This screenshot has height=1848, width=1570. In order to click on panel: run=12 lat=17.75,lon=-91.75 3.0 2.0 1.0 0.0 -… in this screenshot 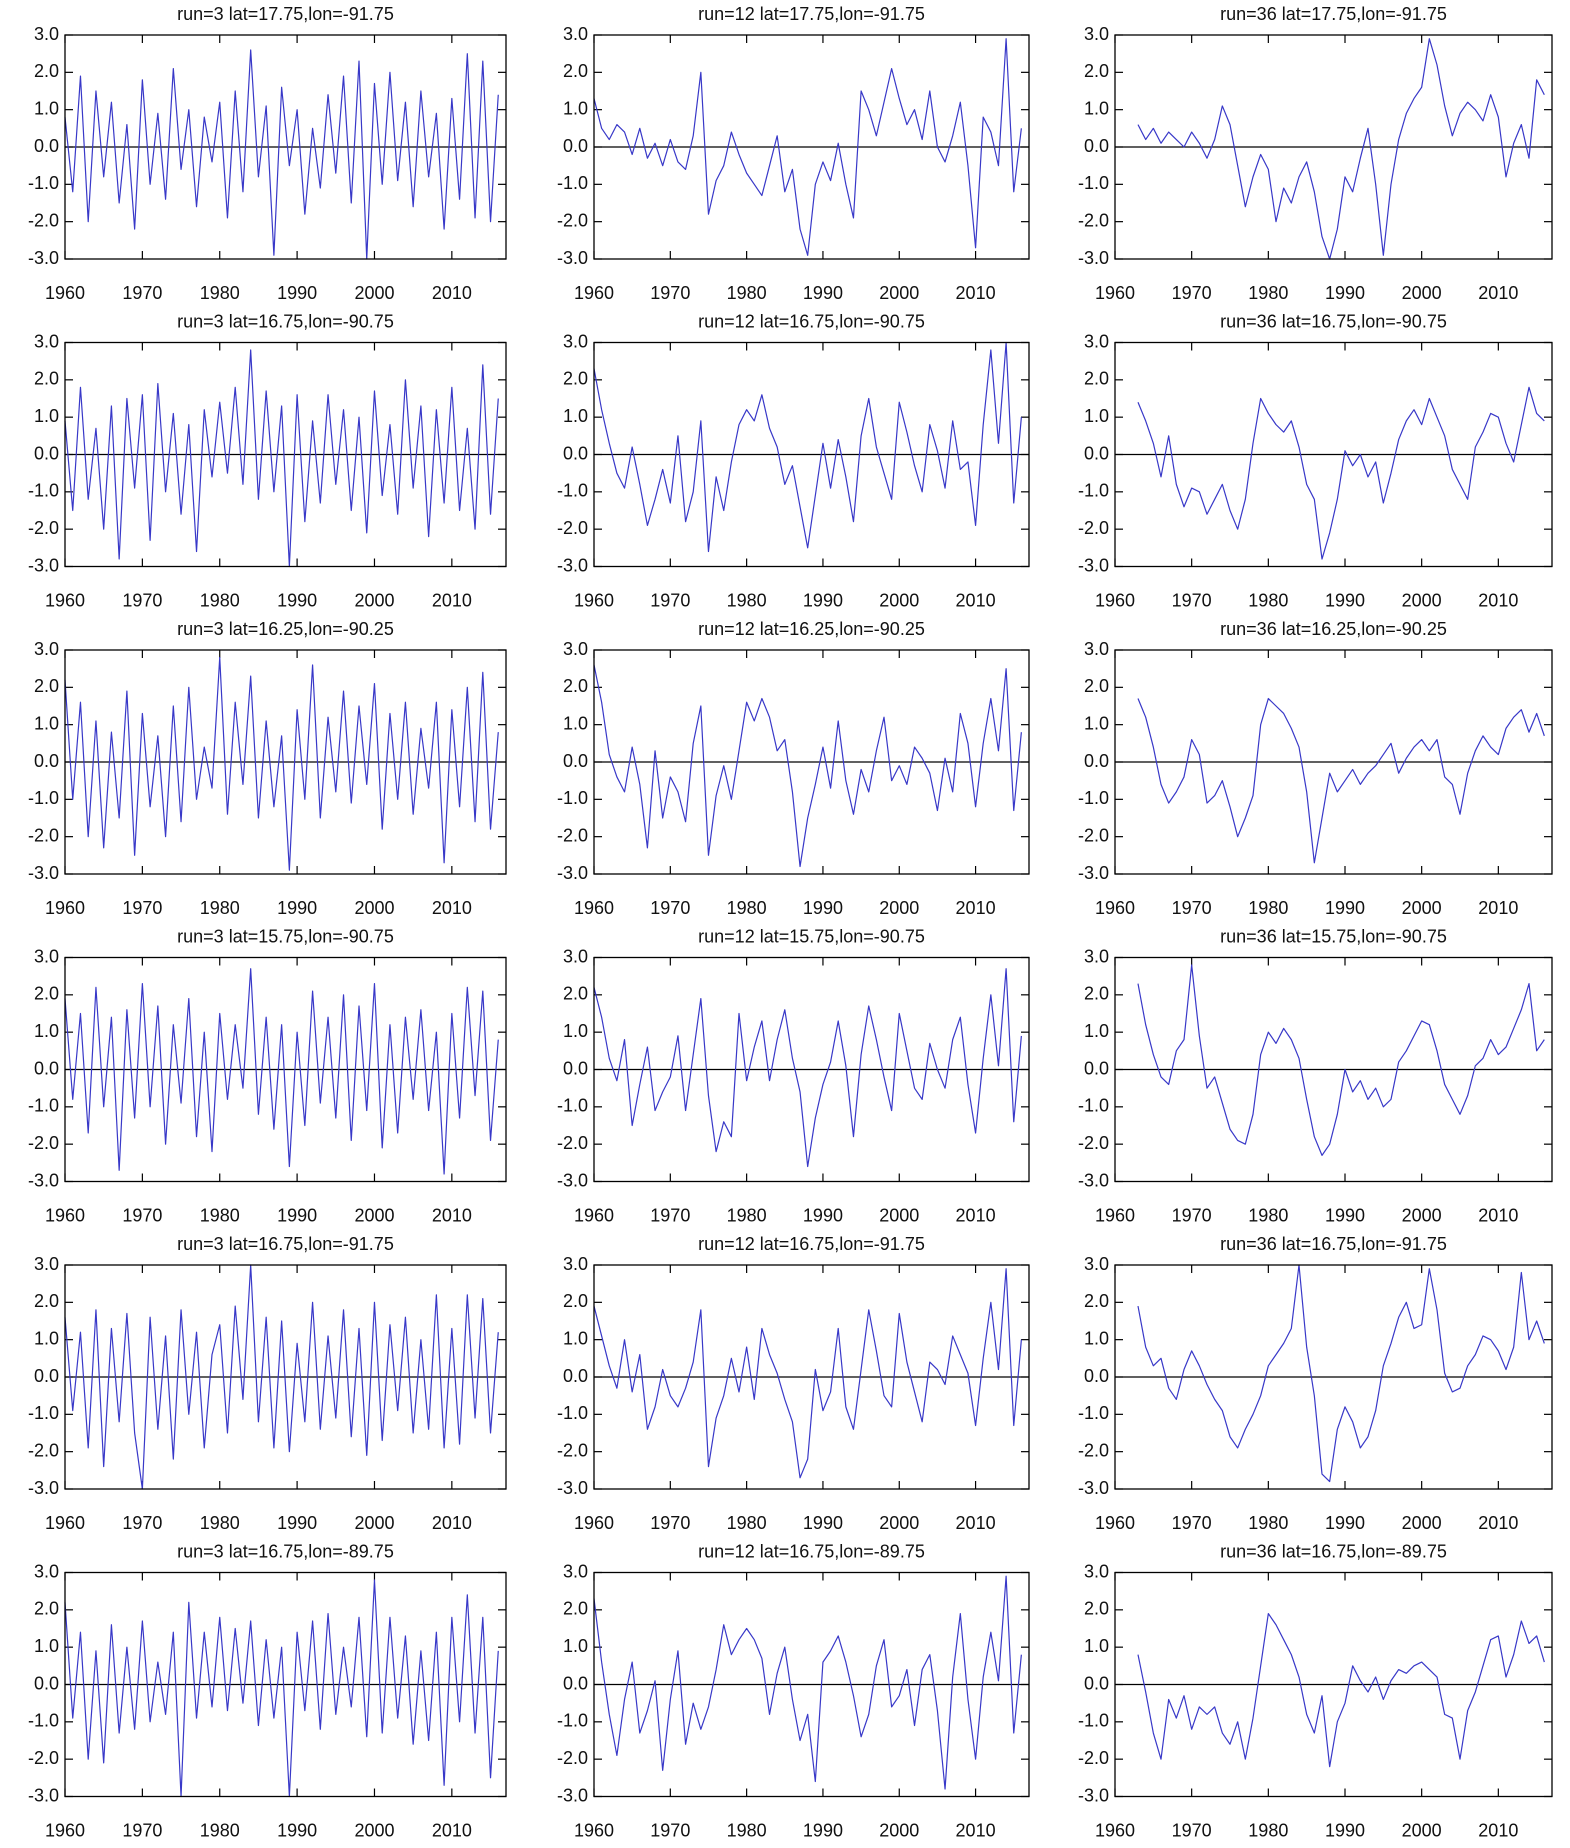, I will do `click(793, 153)`.